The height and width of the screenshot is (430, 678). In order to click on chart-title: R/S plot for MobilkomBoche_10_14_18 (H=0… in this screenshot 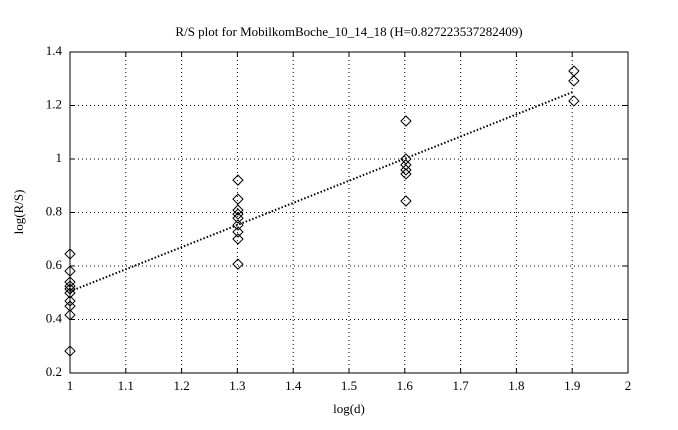, I will do `click(348, 31)`.